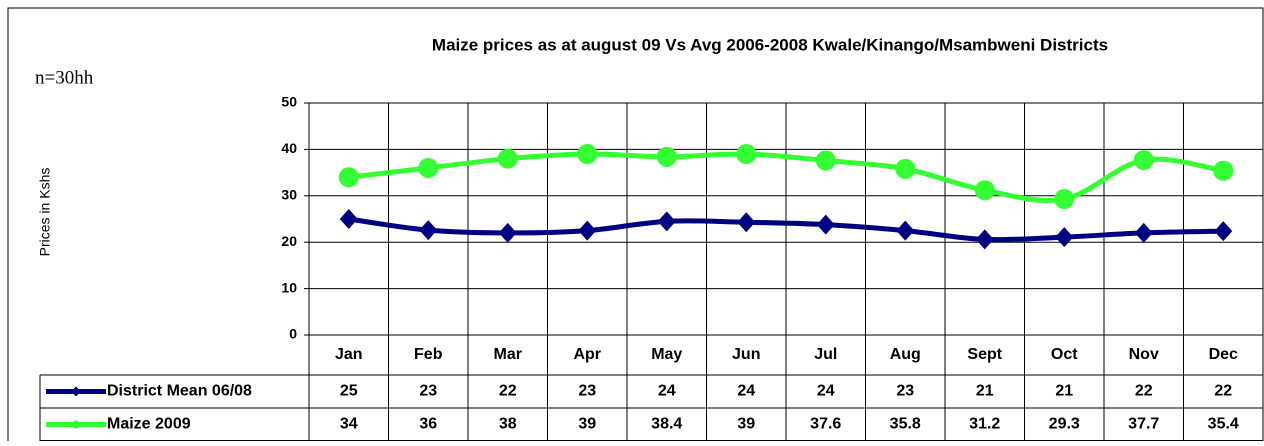 Image resolution: width=1264 pixels, height=446 pixels. Describe the element at coordinates (64, 77) in the screenshot. I see `sample-note: n=30hh` at that location.